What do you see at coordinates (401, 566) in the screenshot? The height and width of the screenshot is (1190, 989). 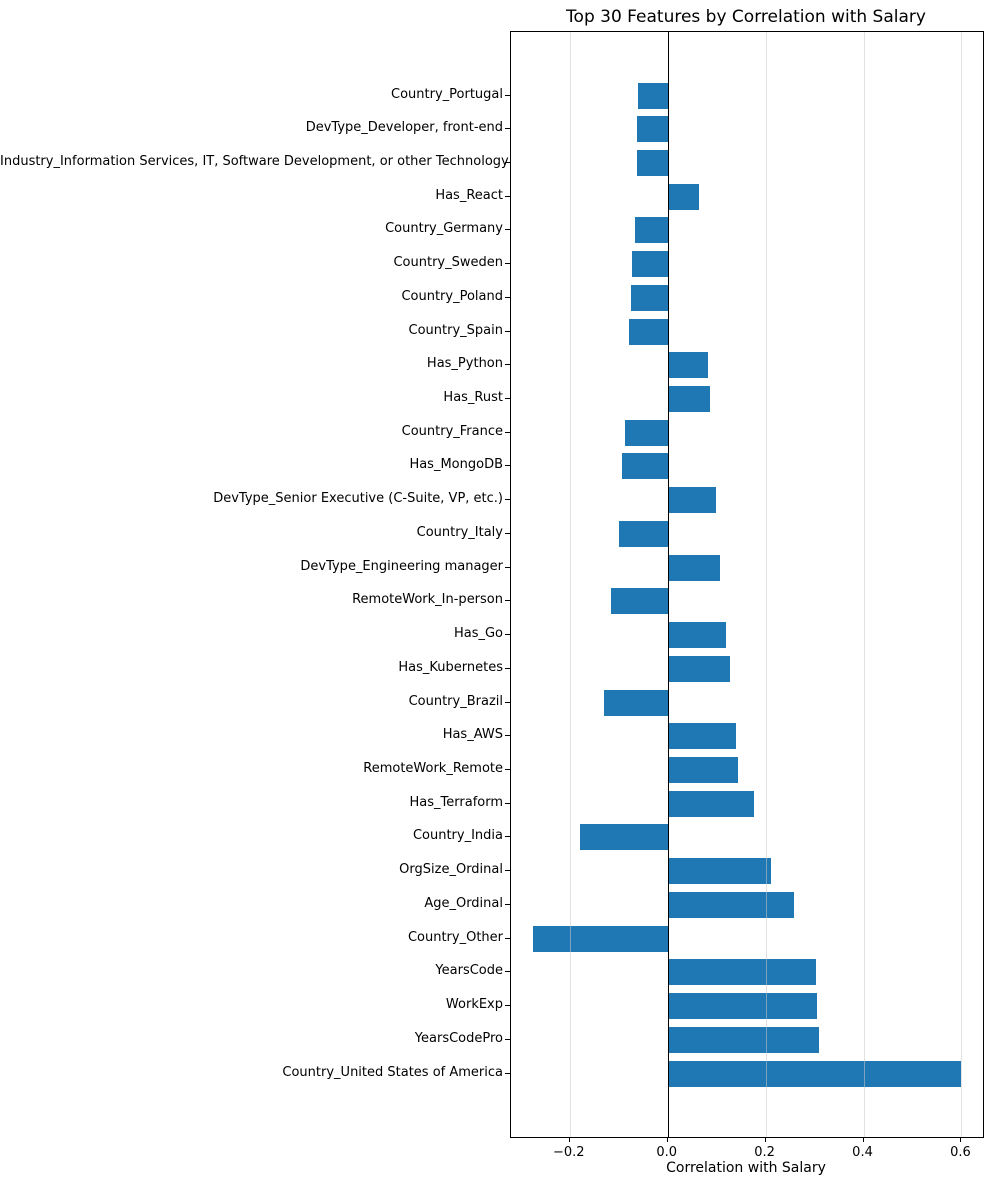 I see `y-tick-label: DevType_Engineering manager` at bounding box center [401, 566].